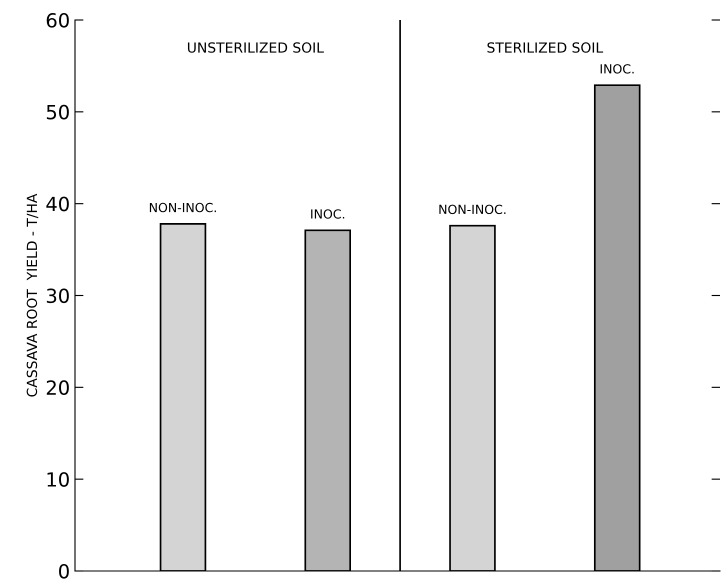 This screenshot has height=580, width=722. What do you see at coordinates (57, 204) in the screenshot?
I see `y-tick-label: 40` at bounding box center [57, 204].